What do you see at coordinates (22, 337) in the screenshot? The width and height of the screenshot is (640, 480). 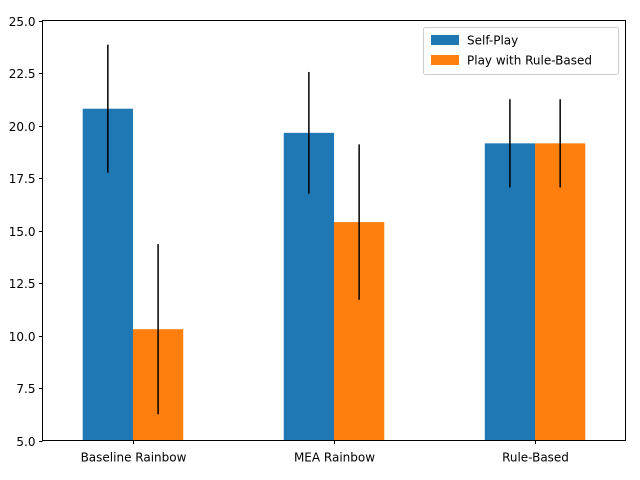 I see `y-tick-label: 10.0` at bounding box center [22, 337].